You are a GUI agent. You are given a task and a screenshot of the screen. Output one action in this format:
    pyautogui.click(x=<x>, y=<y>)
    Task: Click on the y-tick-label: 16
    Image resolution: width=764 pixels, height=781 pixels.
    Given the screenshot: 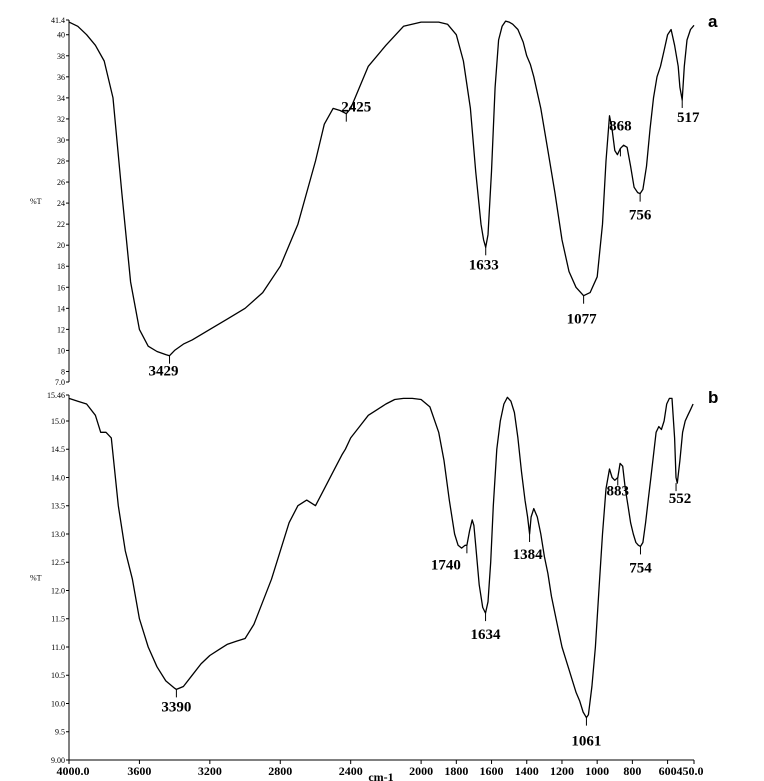 What is the action you would take?
    pyautogui.click(x=61, y=287)
    